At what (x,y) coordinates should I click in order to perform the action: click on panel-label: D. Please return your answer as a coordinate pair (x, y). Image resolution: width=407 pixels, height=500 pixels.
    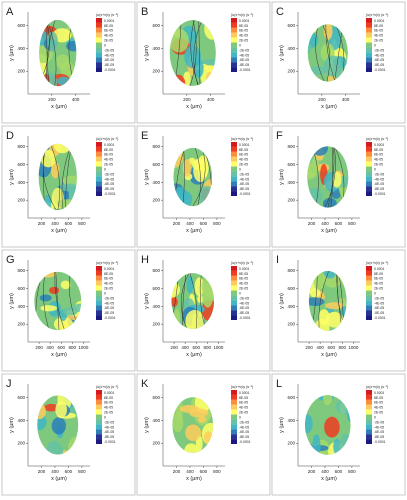
    Looking at the image, I should click on (10, 136).